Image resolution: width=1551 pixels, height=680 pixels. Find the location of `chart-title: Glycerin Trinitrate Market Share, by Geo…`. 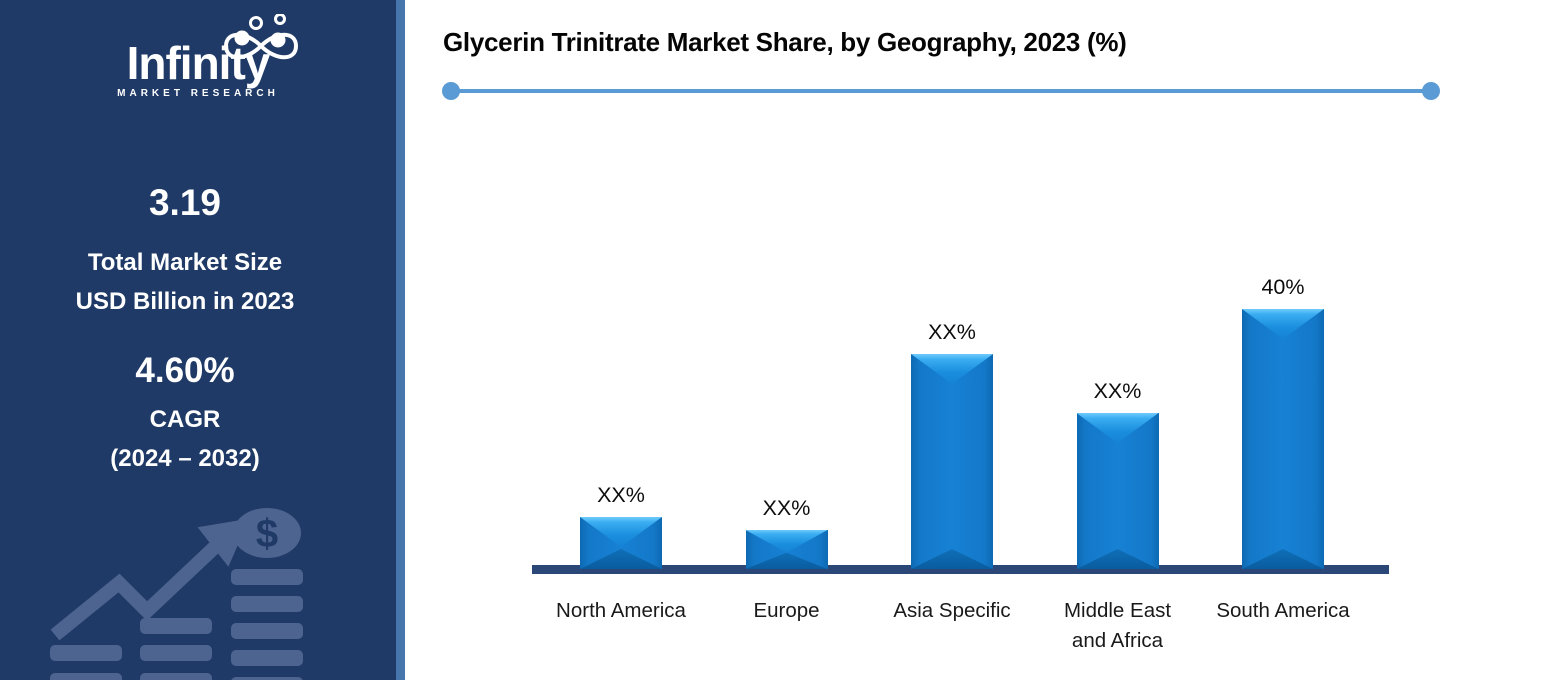

chart-title: Glycerin Trinitrate Market Share, by Geo… is located at coordinates (785, 42).